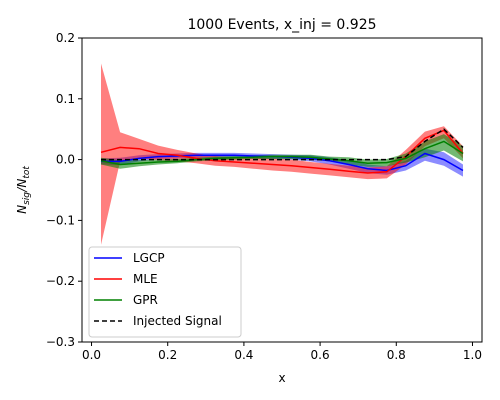  Describe the element at coordinates (281, 378) in the screenshot. I see `x-axis-label: x` at that location.